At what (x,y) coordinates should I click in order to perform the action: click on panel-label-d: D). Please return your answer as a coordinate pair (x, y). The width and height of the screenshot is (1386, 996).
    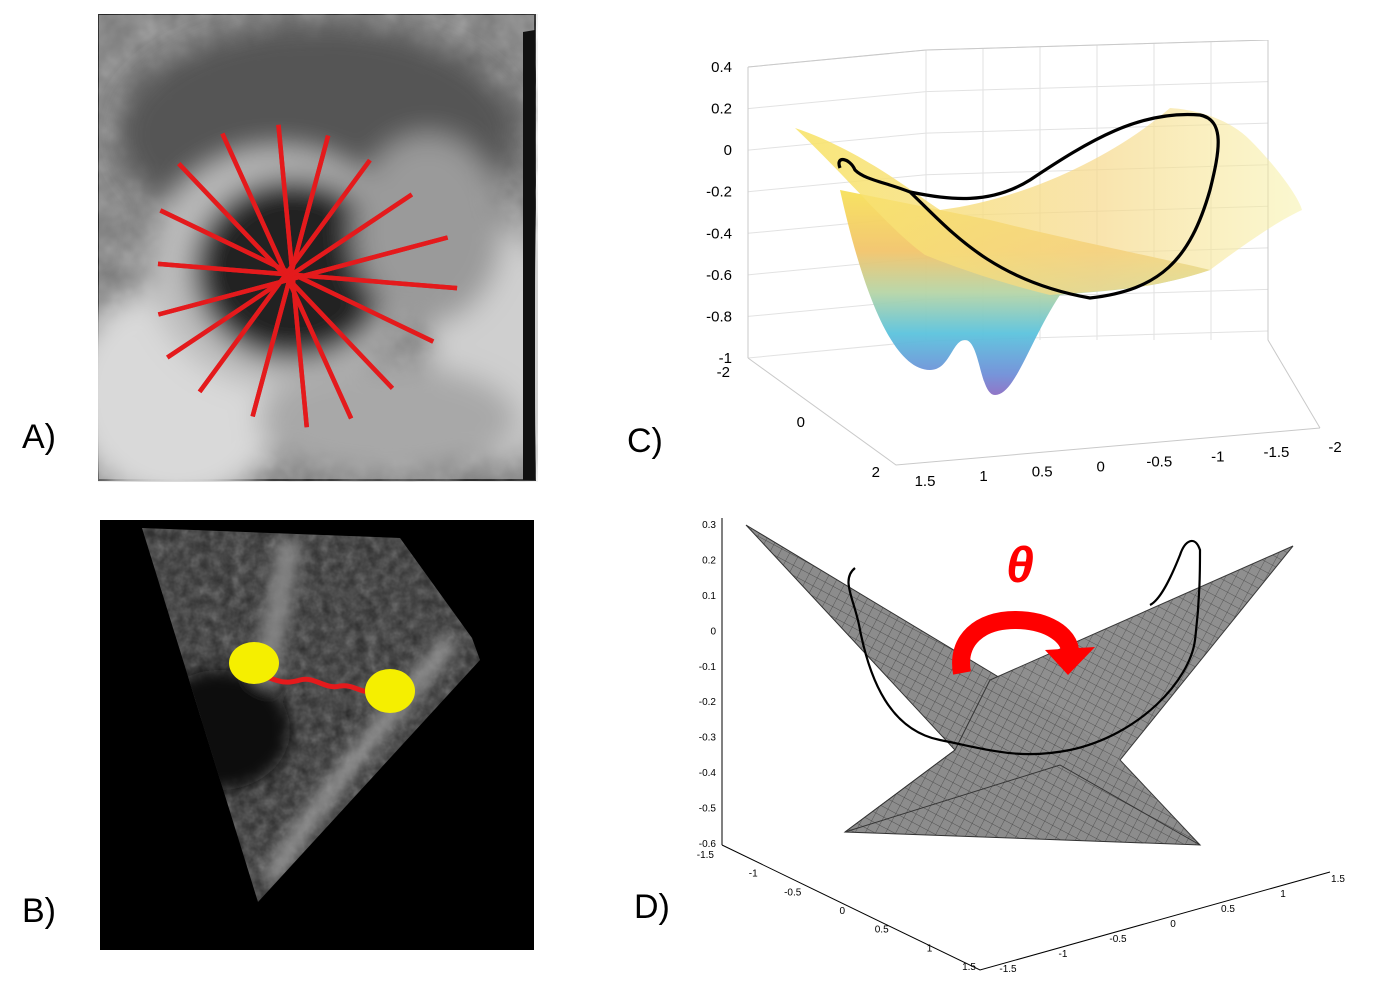
    Looking at the image, I should click on (652, 907).